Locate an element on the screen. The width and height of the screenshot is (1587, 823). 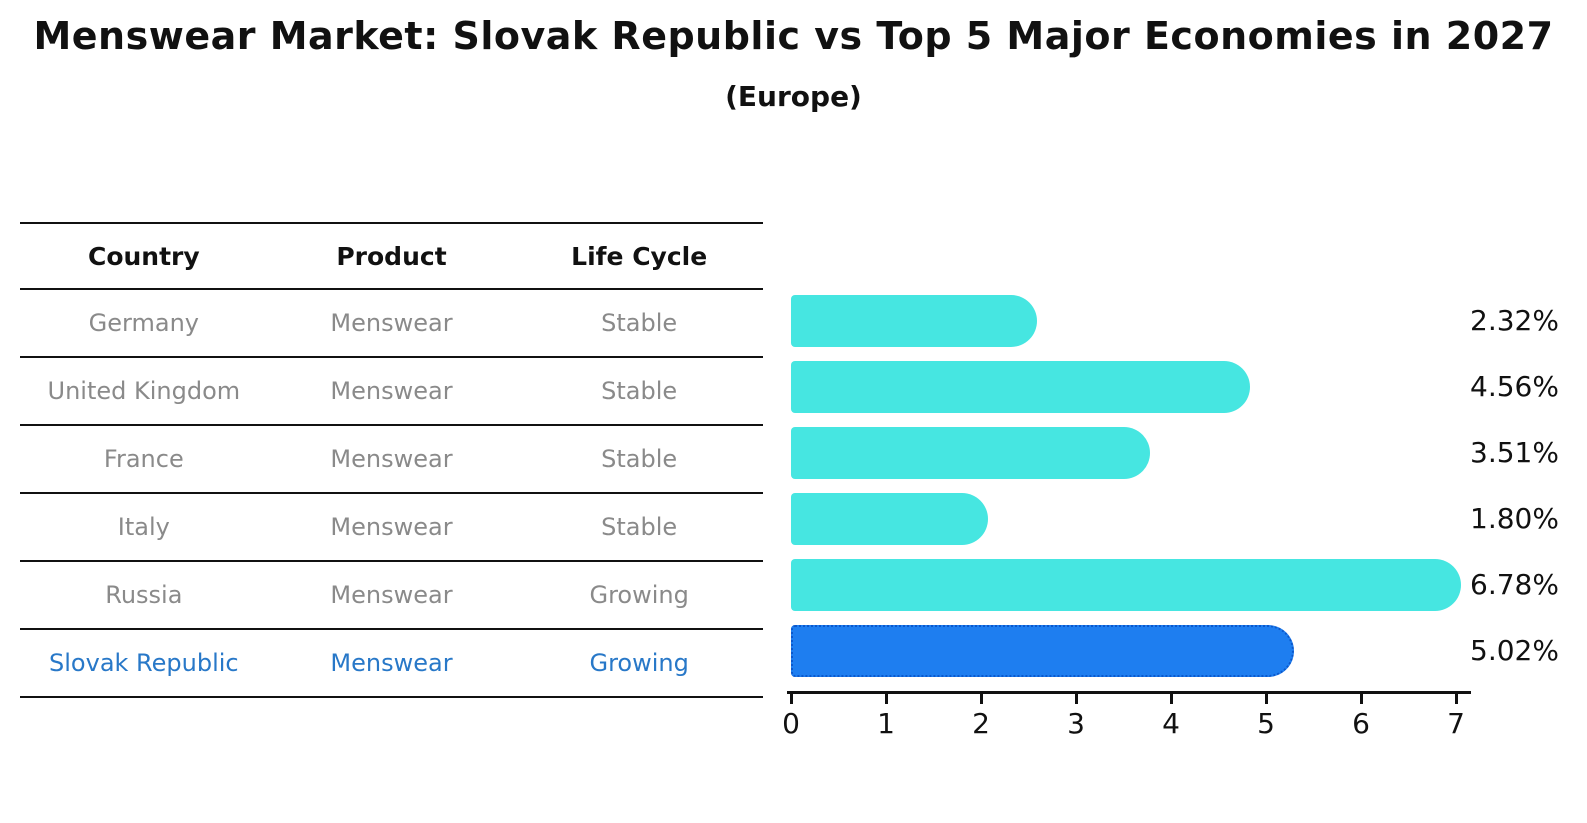
table-header-row: Country Product Life Cycle is located at coordinates (391, 257).